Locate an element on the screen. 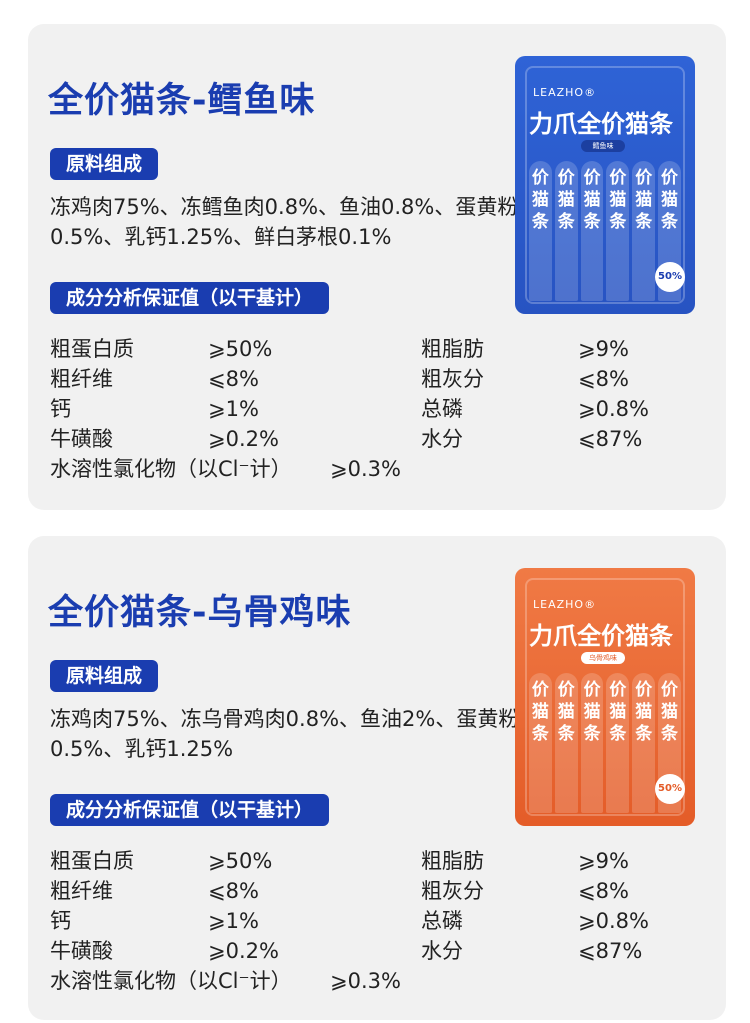 The height and width of the screenshot is (1023, 750). package-flavor: 乌骨鸡味 is located at coordinates (603, 658).